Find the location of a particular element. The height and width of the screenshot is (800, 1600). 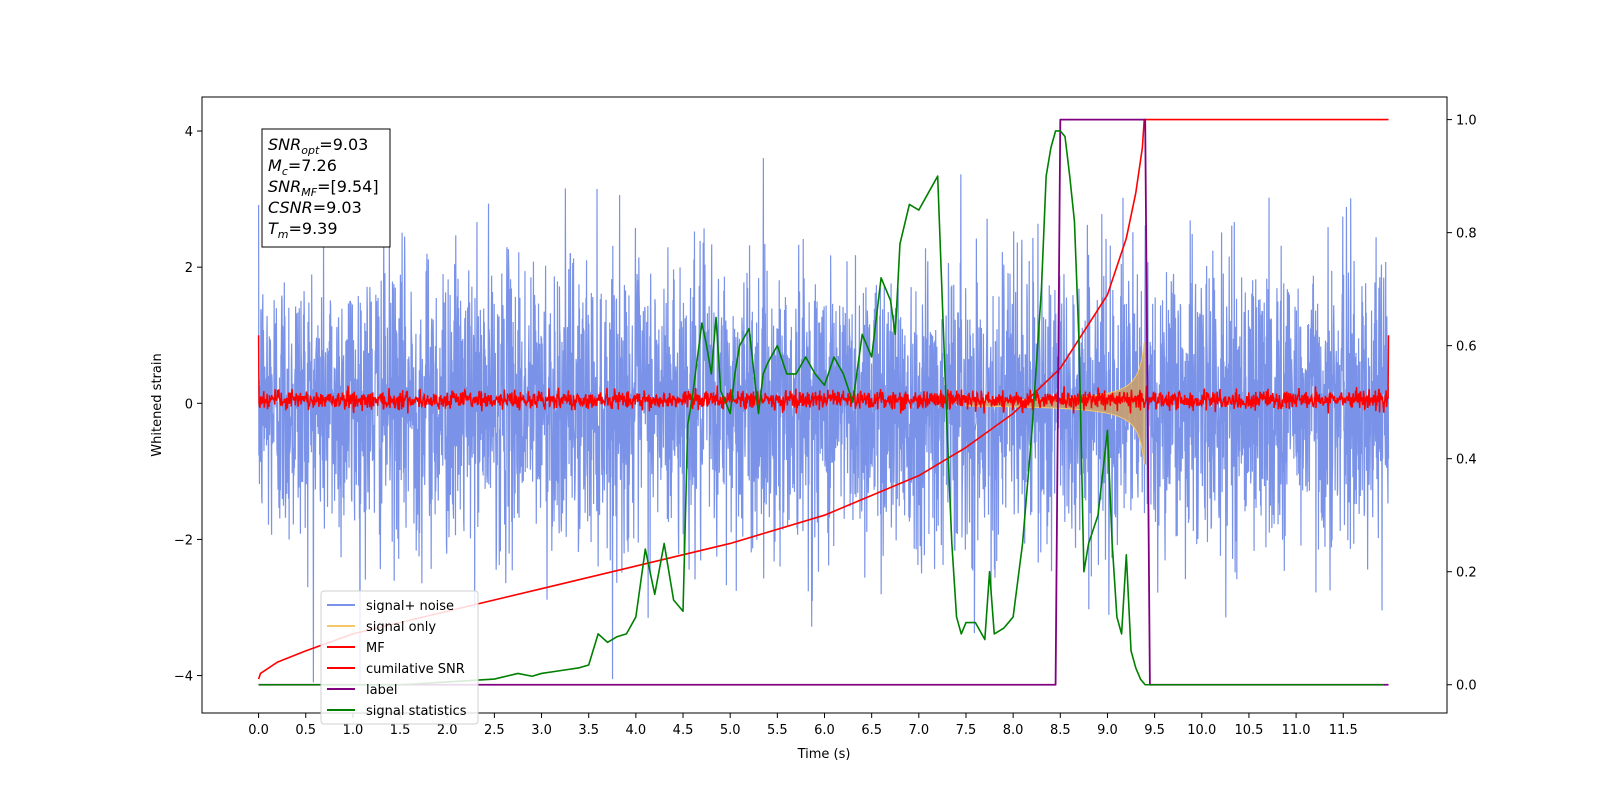

series-mf is located at coordinates (823, 374).